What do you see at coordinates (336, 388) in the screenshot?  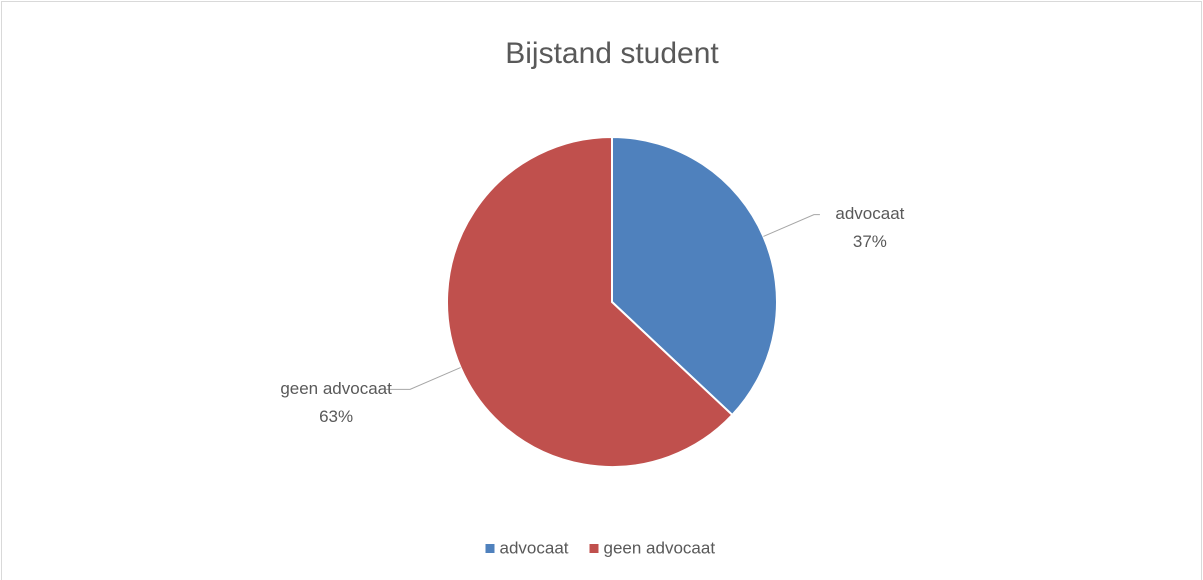 I see `data-label-name: geen advocaat` at bounding box center [336, 388].